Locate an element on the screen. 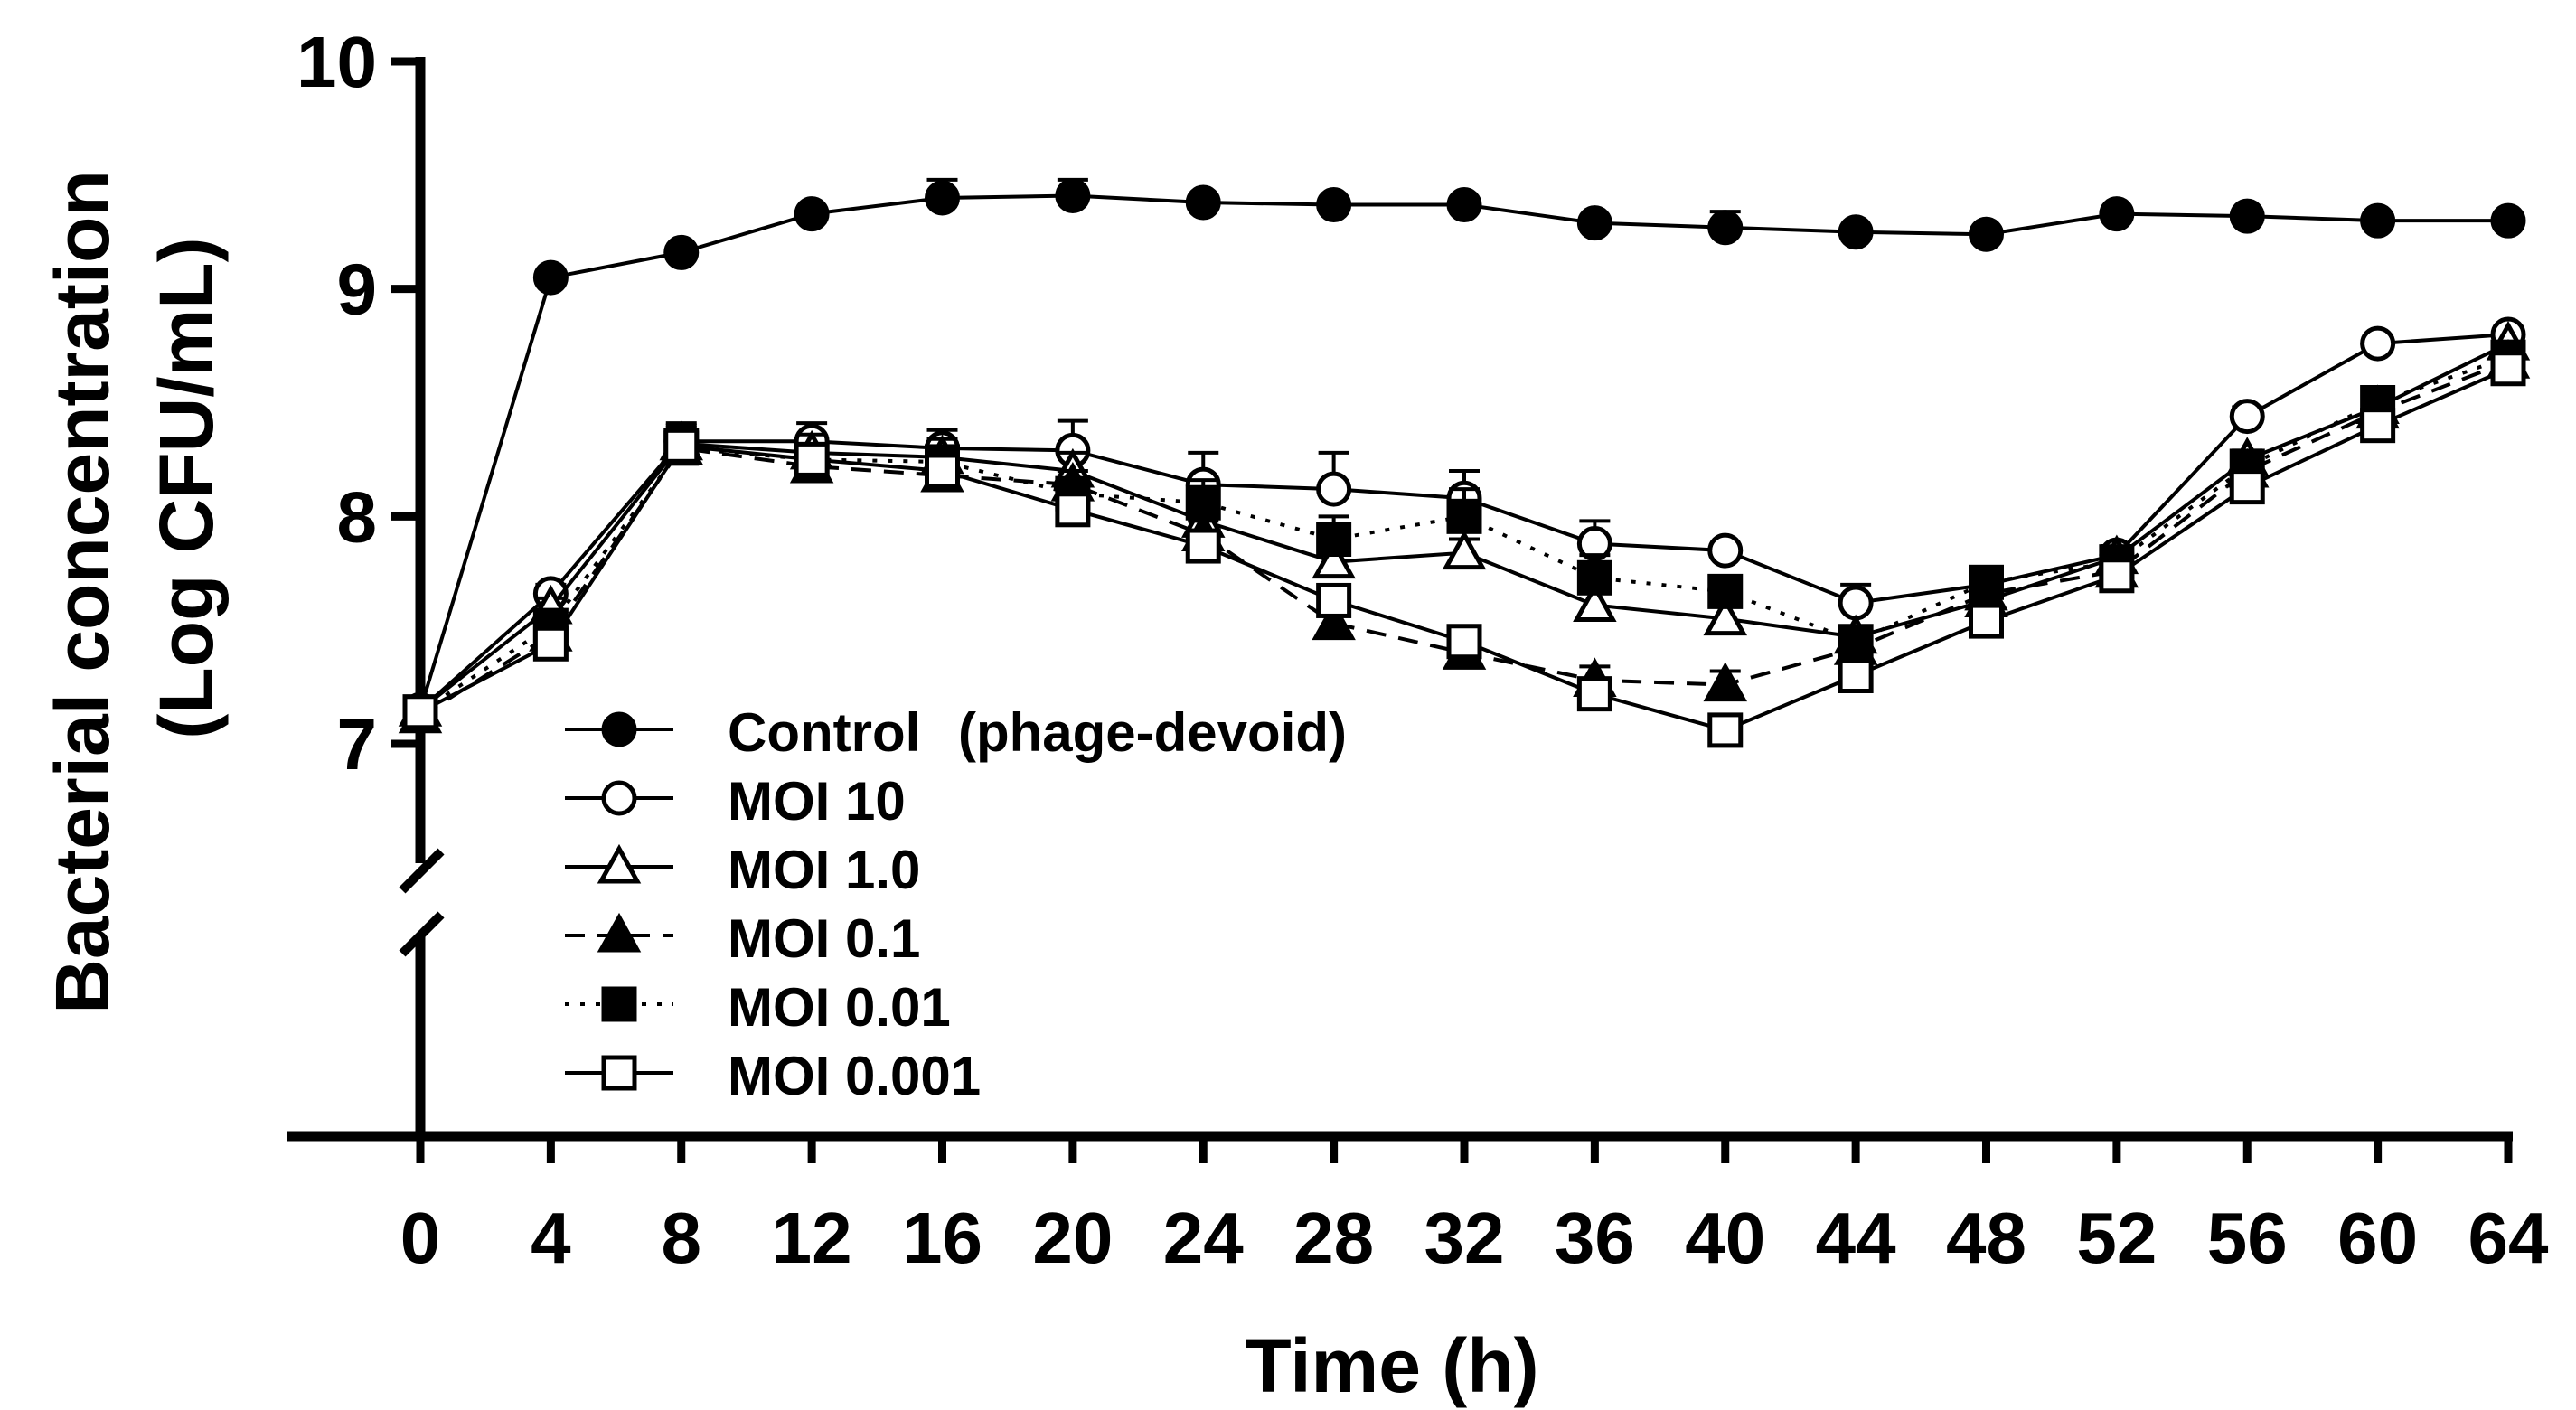 Image resolution: width=2576 pixels, height=1410 pixels. x-tick-label: 44 is located at coordinates (1856, 1238).